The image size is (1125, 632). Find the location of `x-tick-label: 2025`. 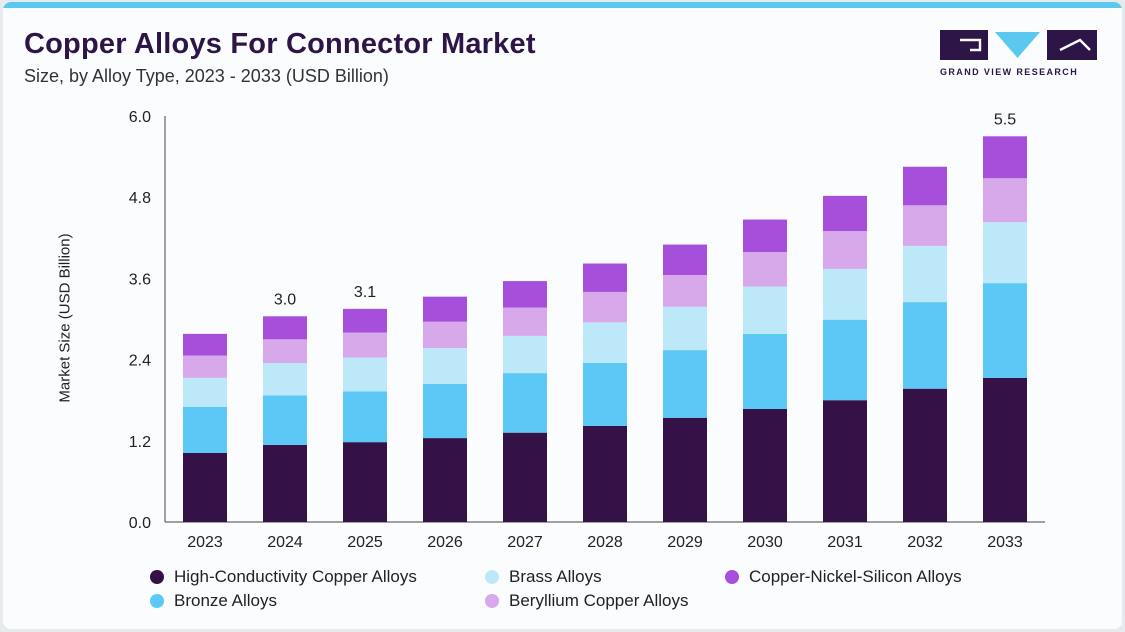

x-tick-label: 2025 is located at coordinates (365, 542).